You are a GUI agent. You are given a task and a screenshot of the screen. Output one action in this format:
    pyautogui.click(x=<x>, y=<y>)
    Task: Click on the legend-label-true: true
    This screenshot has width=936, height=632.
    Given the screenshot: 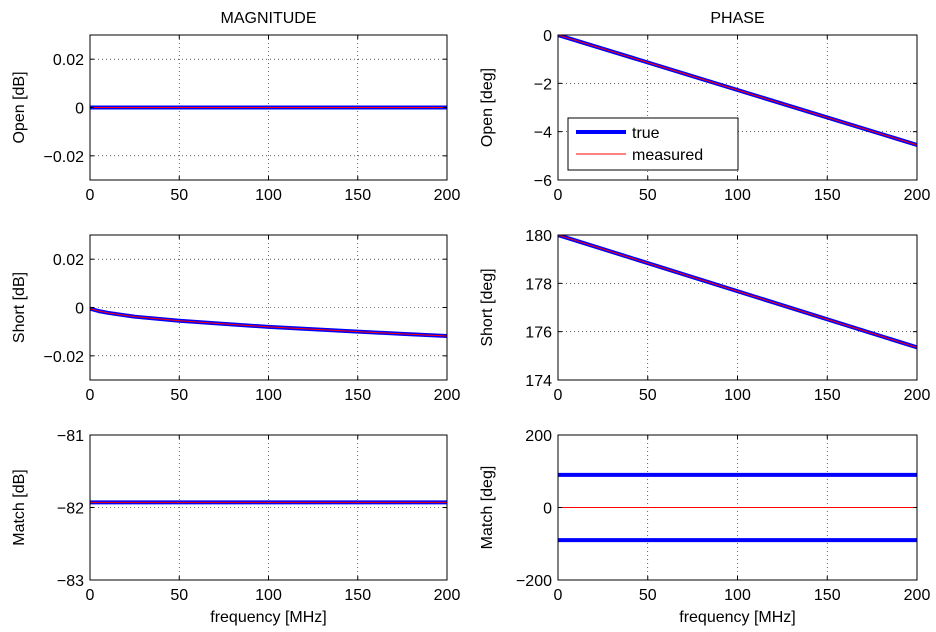 What is the action you would take?
    pyautogui.click(x=646, y=133)
    